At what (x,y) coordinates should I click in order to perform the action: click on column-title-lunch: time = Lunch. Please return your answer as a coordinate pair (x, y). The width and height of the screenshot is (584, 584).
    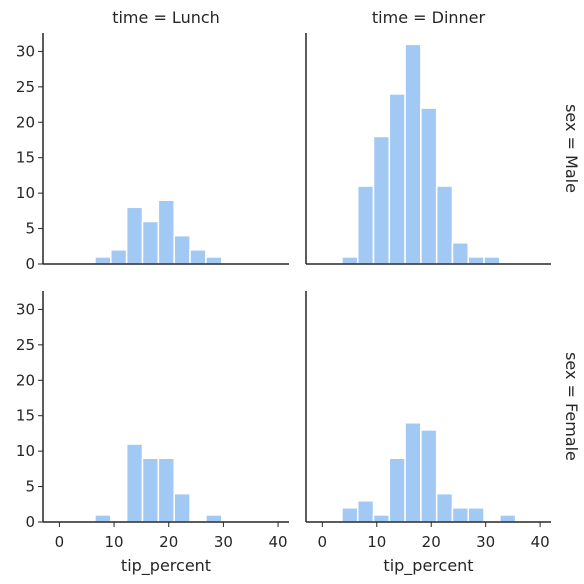
    Looking at the image, I should click on (166, 17).